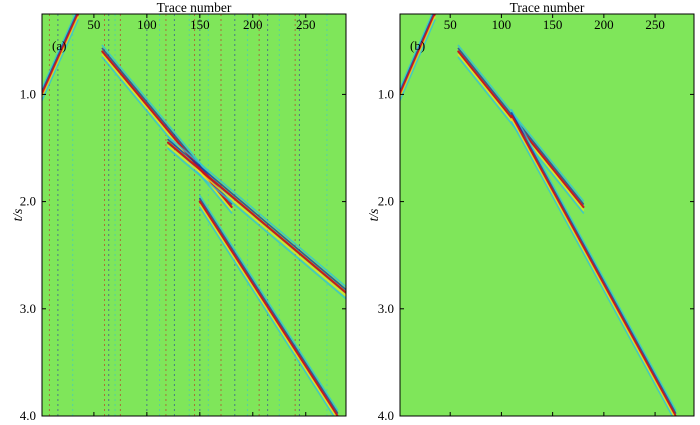  Describe the element at coordinates (147, 24) in the screenshot. I see `x-tick-label-a-100: 100` at that location.